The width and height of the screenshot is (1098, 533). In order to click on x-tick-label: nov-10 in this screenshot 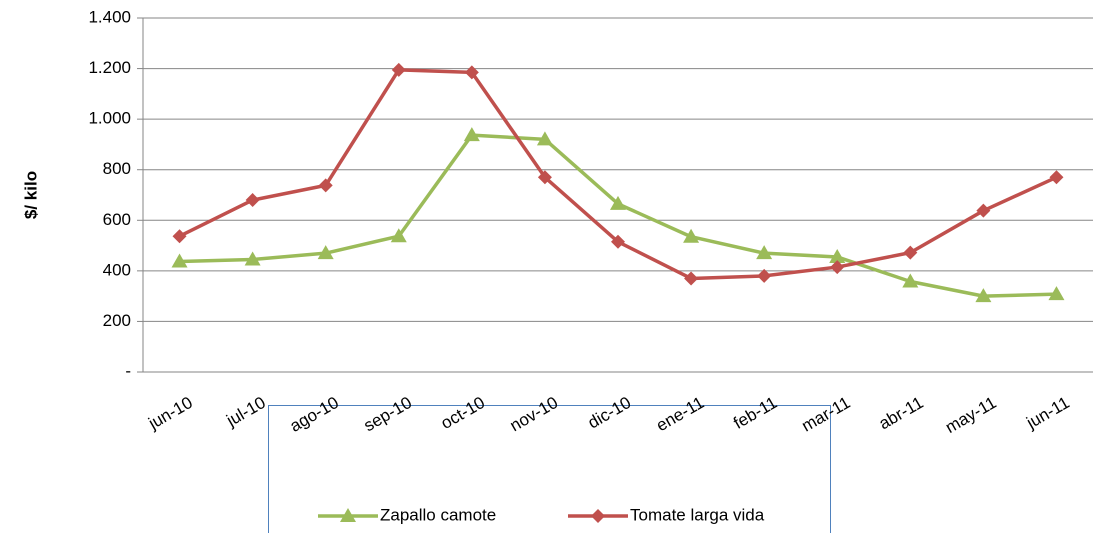, I will do `click(534, 414)`.